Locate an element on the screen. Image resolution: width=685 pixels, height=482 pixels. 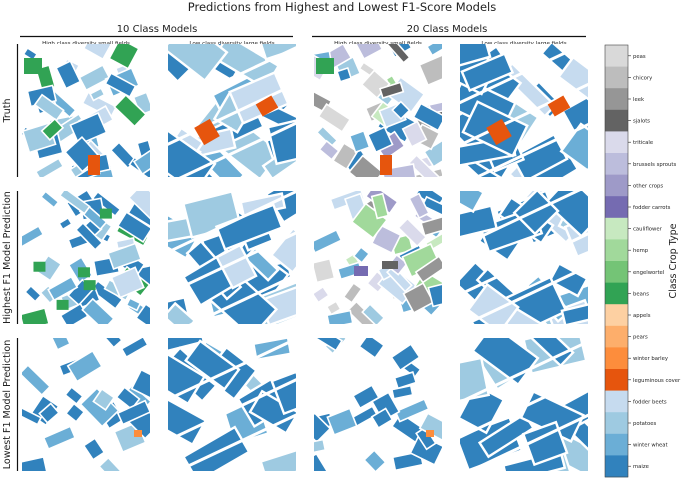
colorbar-tick-label: engelwortel is located at coordinates (648, 273).